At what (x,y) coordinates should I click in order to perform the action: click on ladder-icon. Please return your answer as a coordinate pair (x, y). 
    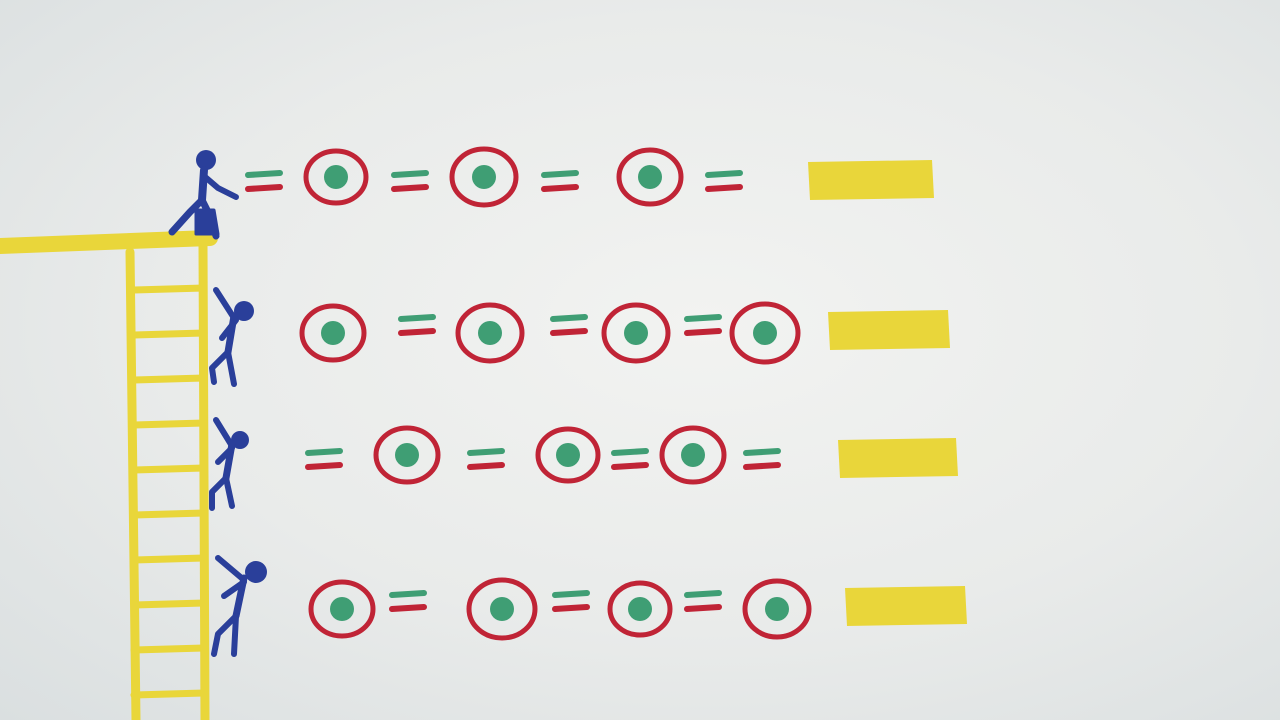
    Looking at the image, I should click on (167, 480).